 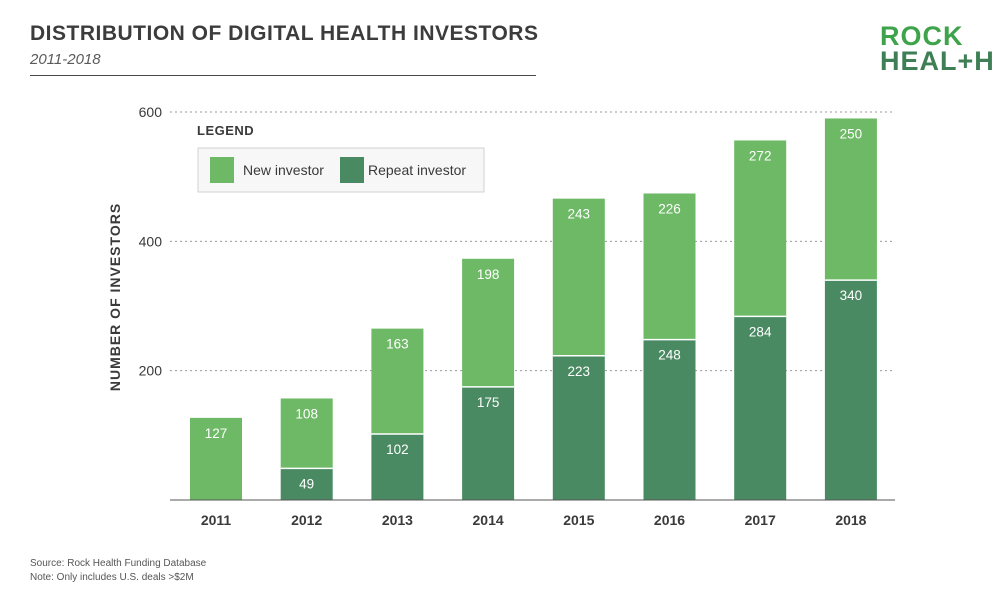 What do you see at coordinates (306, 520) in the screenshot?
I see `x-tick-label-2012: 2012` at bounding box center [306, 520].